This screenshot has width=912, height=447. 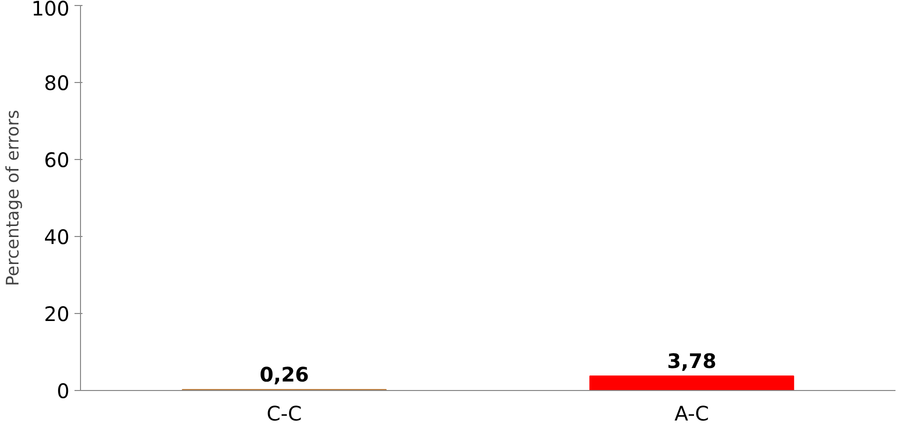 What do you see at coordinates (57, 314) in the screenshot?
I see `y-tick-label: 20` at bounding box center [57, 314].